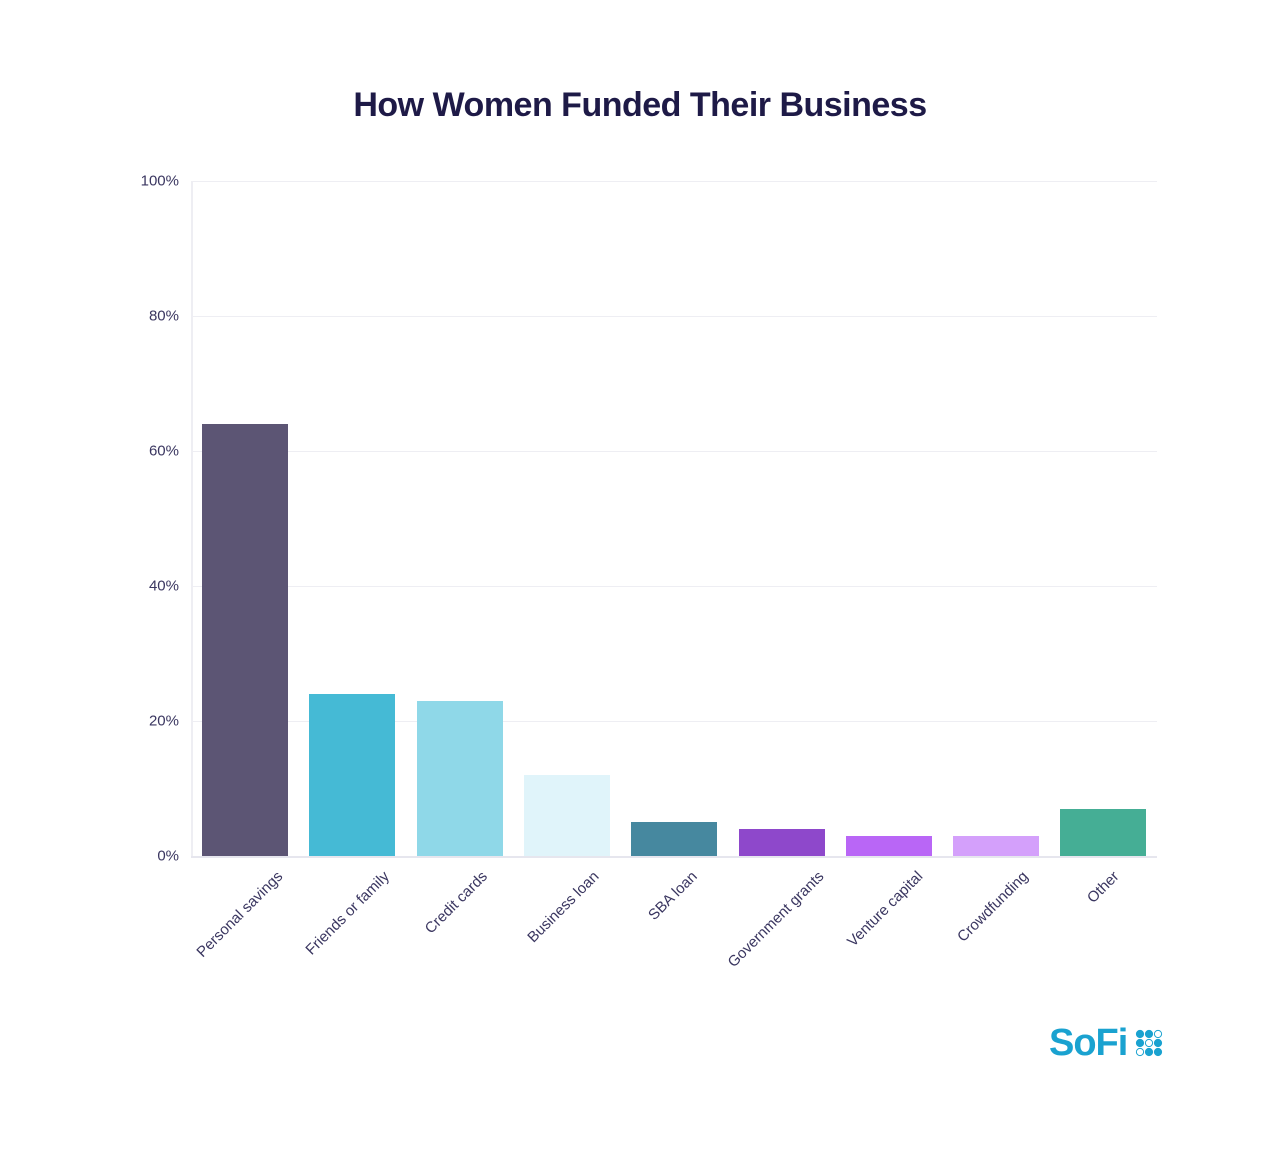  I want to click on bar-sba-loan, so click(674, 839).